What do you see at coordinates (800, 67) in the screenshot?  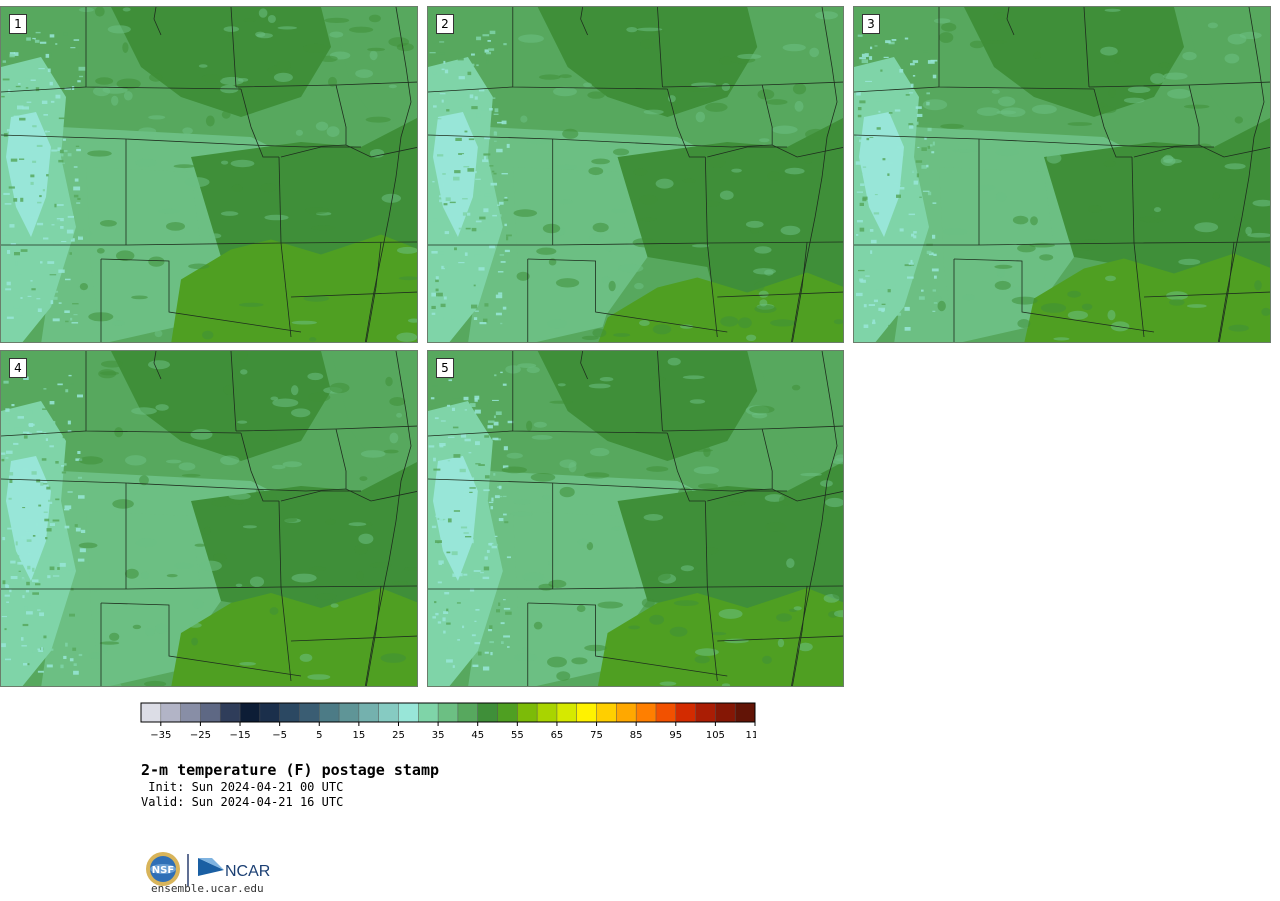 I see `northeast-region` at bounding box center [800, 67].